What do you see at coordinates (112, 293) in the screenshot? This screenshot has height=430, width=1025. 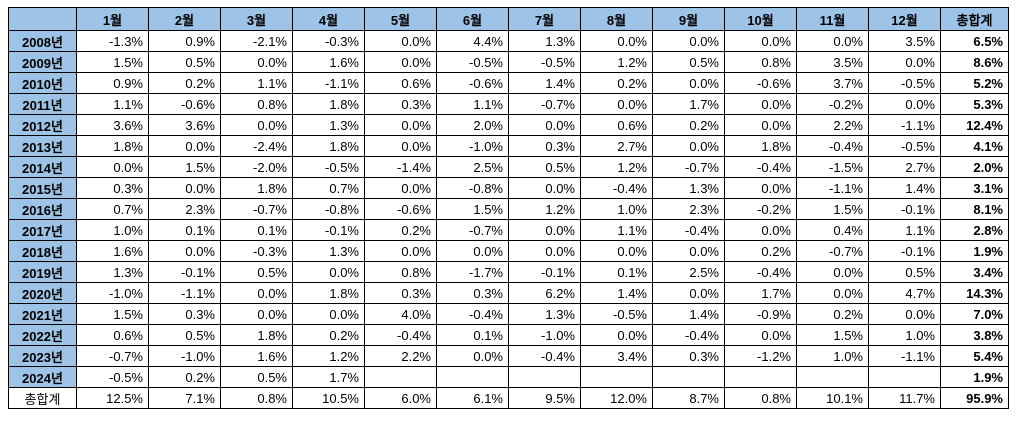 I see `return-cell: -1.0%` at bounding box center [112, 293].